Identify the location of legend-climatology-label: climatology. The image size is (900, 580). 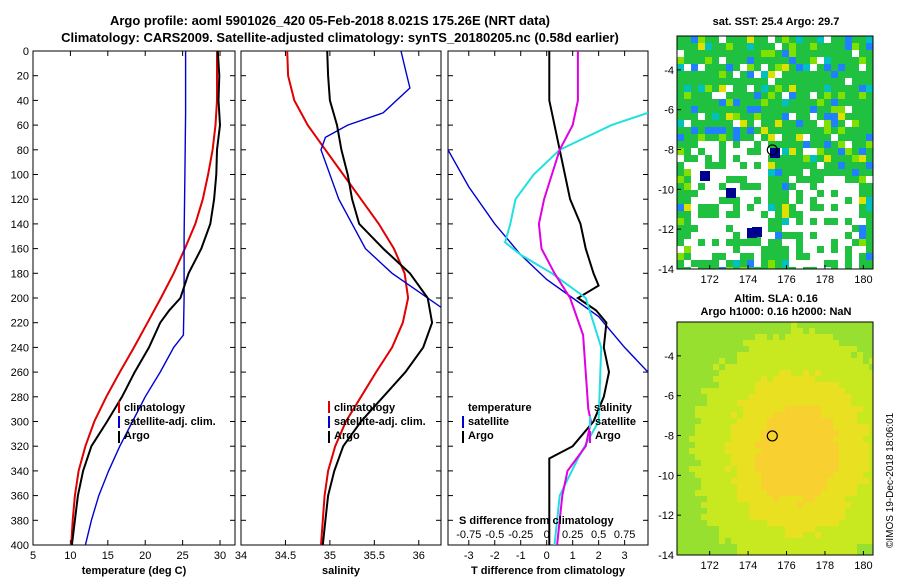
(155, 408).